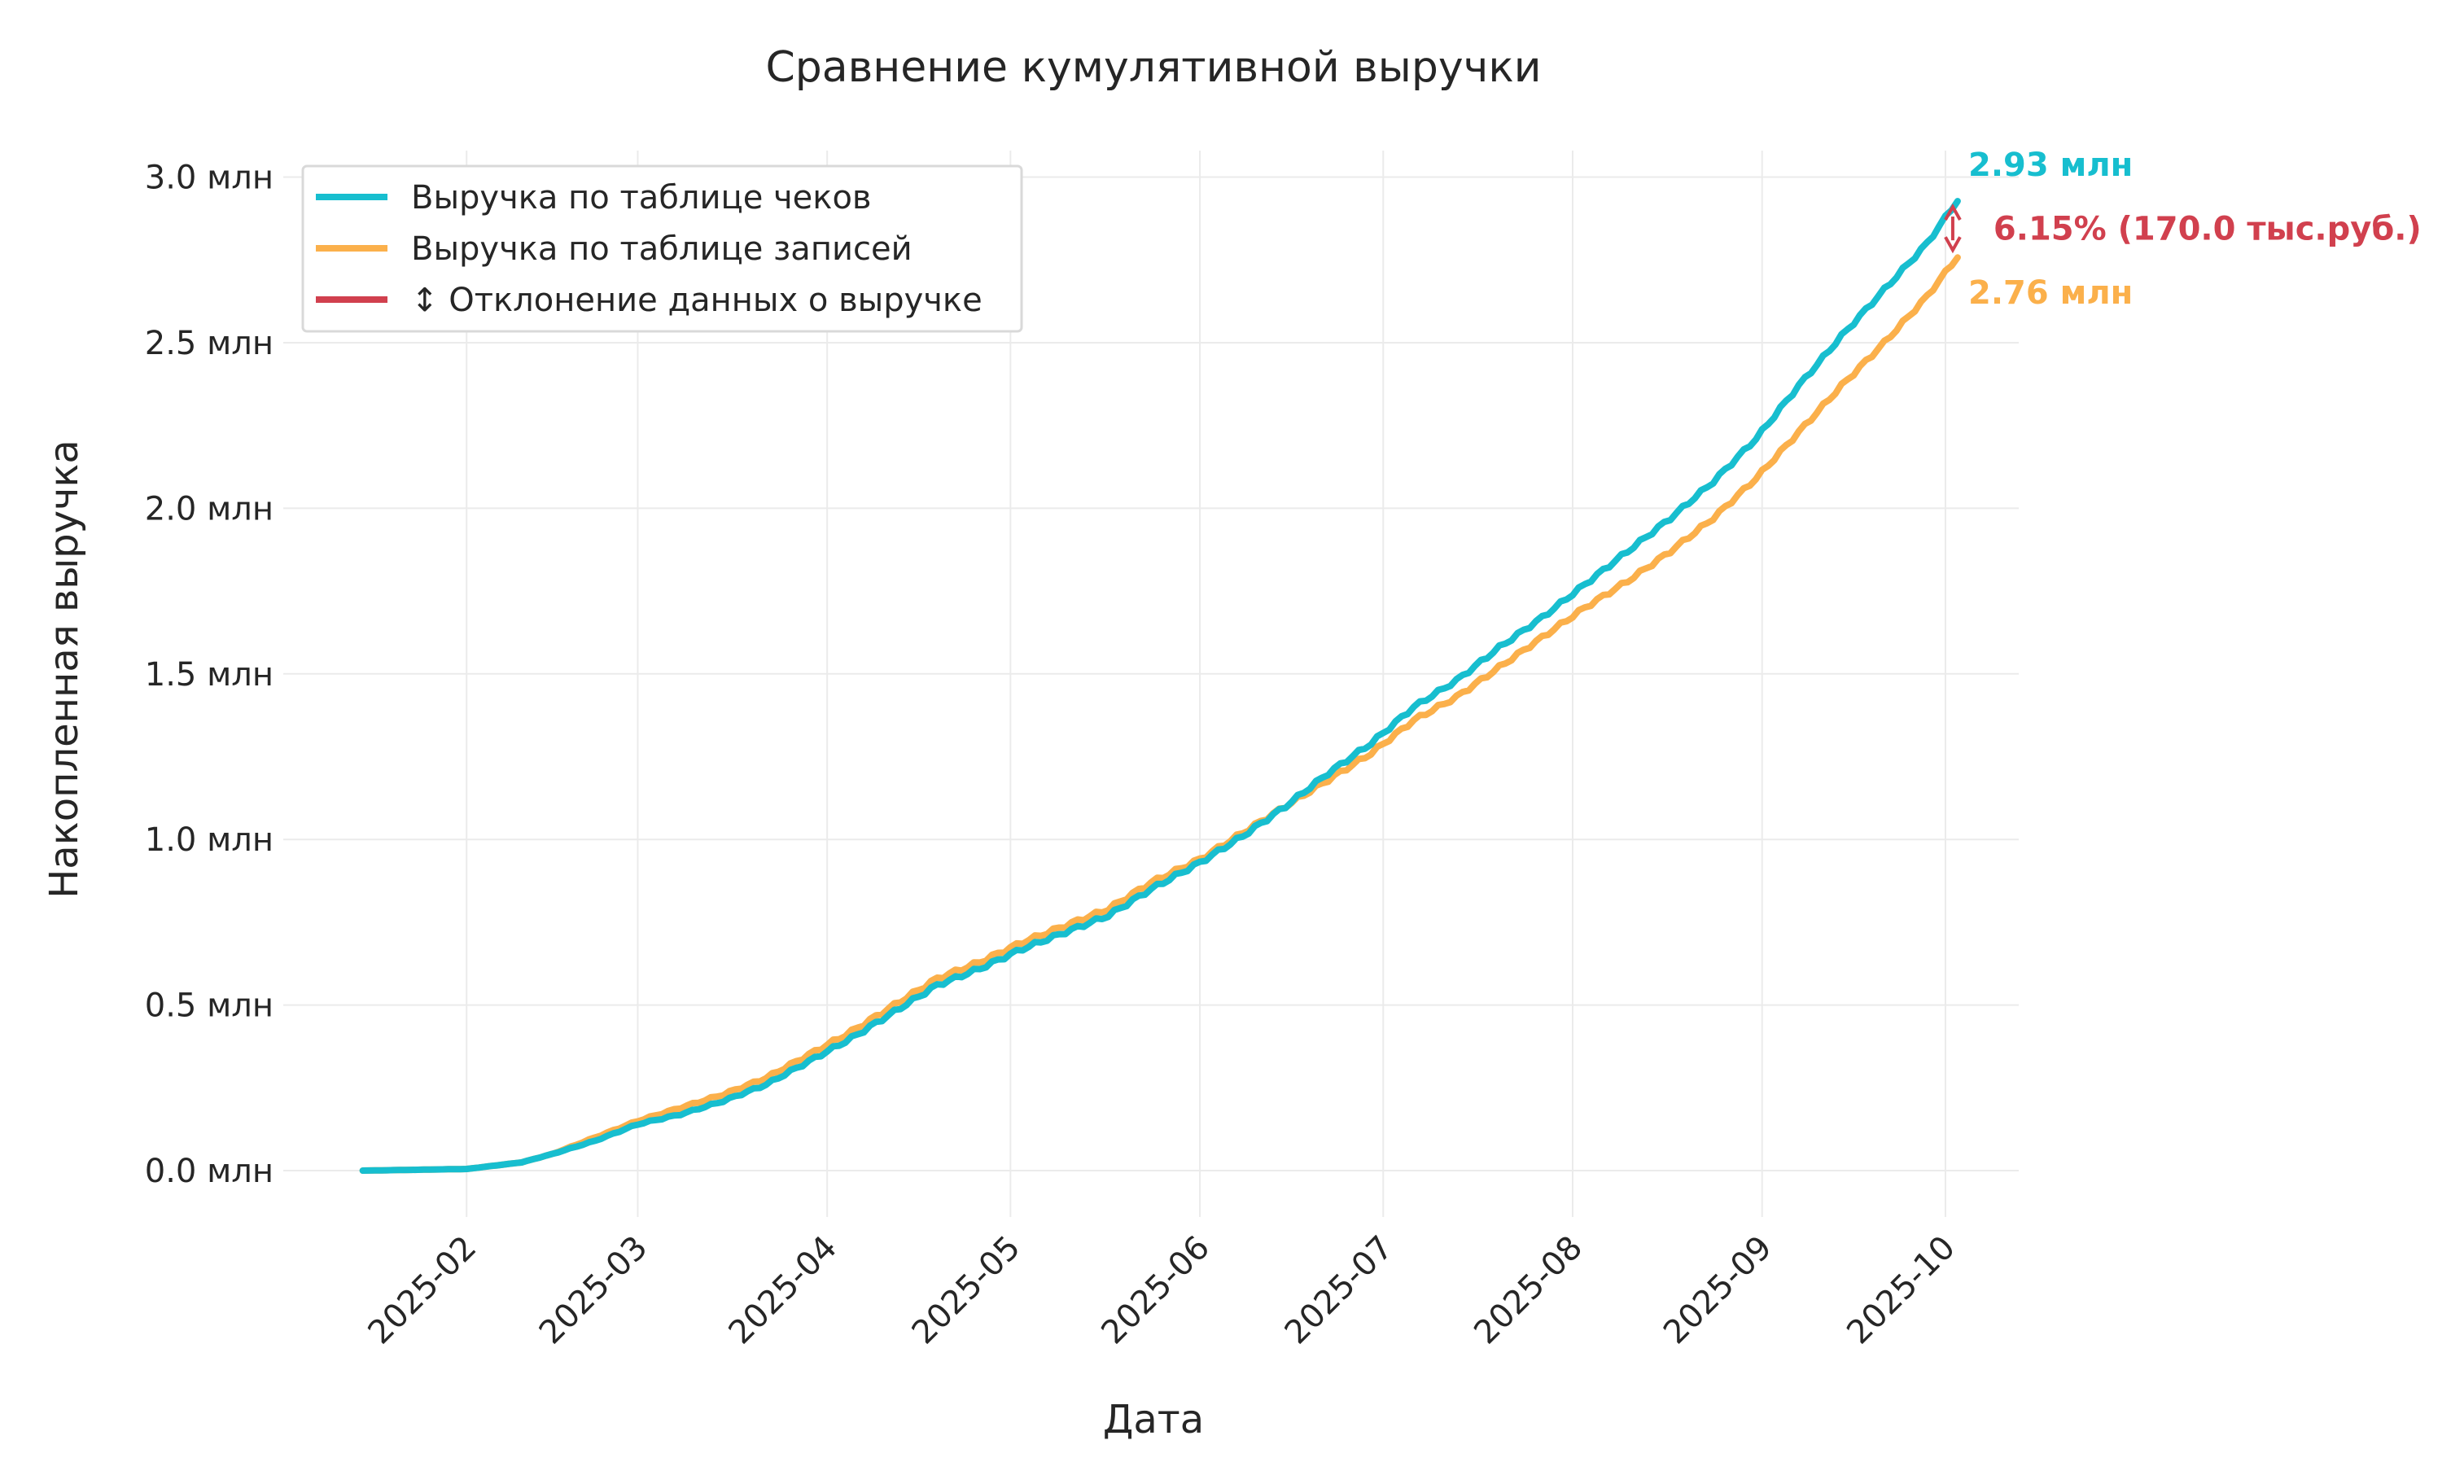 Image resolution: width=2464 pixels, height=1484 pixels. I want to click on y-tick-label: 3.0 млн, so click(209, 179).